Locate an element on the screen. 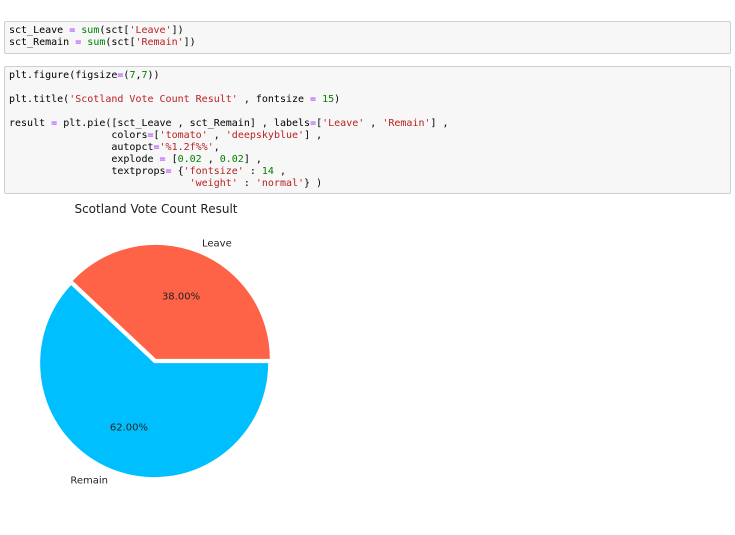 This screenshot has width=735, height=535. chart-title: Scotland Vote Count Result is located at coordinates (155, 209).